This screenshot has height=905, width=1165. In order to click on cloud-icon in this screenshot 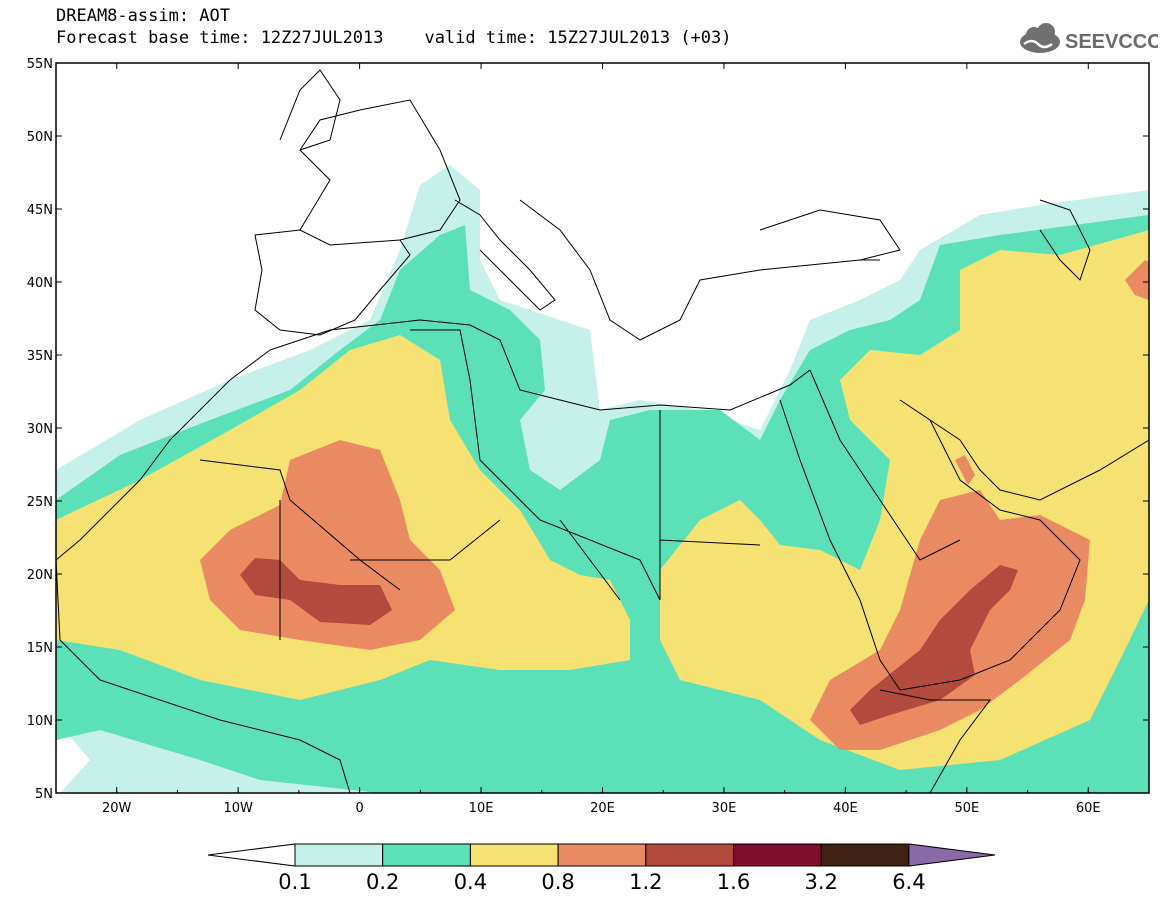, I will do `click(1040, 38)`.